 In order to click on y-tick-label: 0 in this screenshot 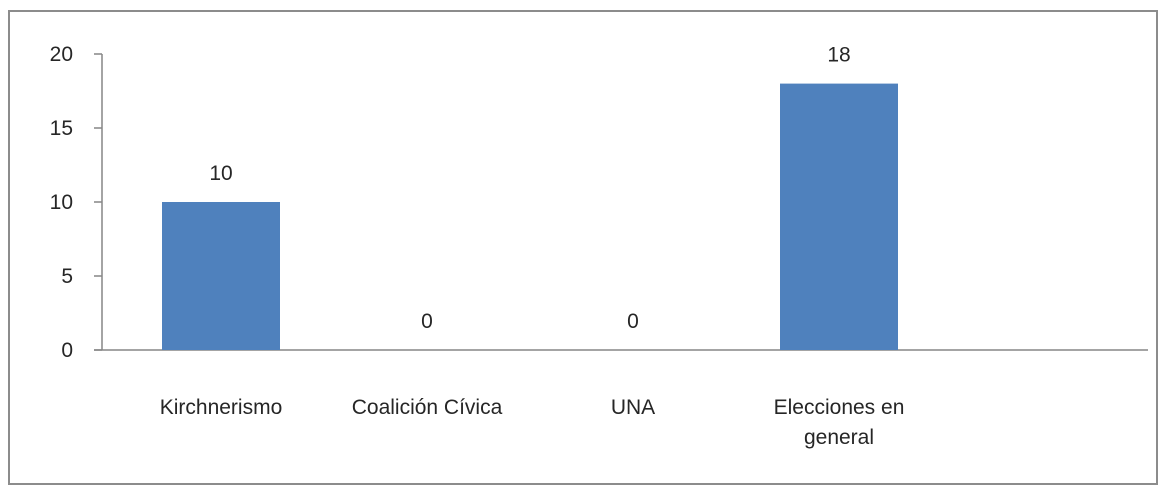, I will do `click(67, 350)`.